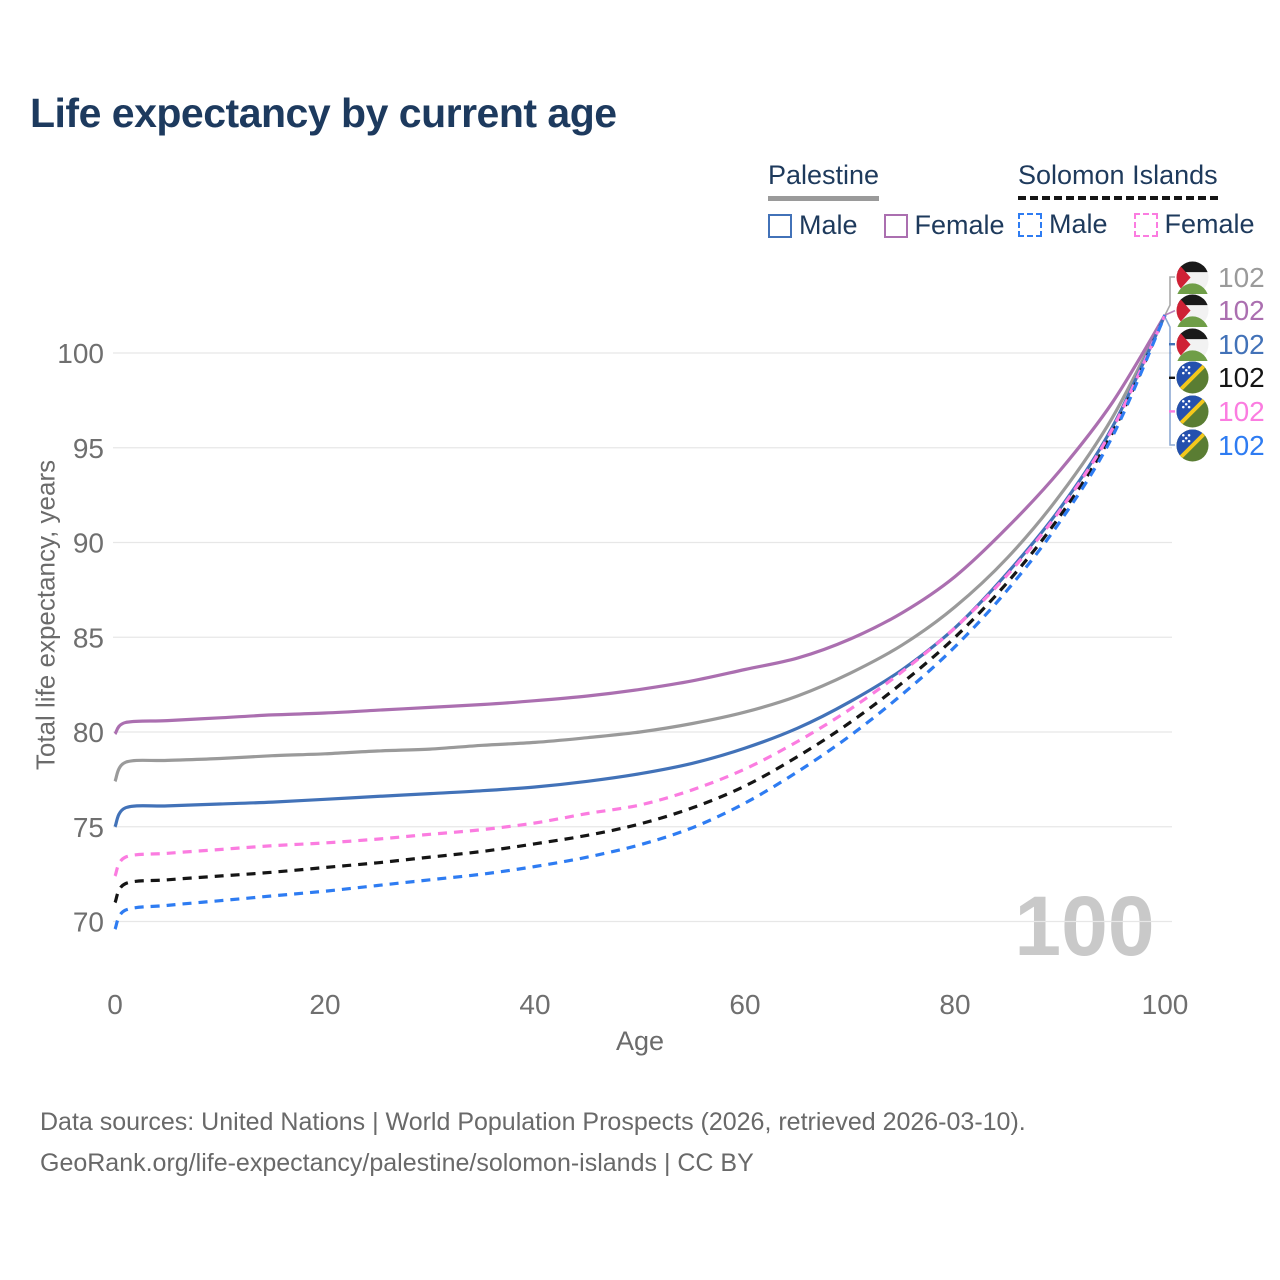 The height and width of the screenshot is (1280, 1280). I want to click on legend-group-solomon-islands: Solomon Islands Male Female, so click(1136, 200).